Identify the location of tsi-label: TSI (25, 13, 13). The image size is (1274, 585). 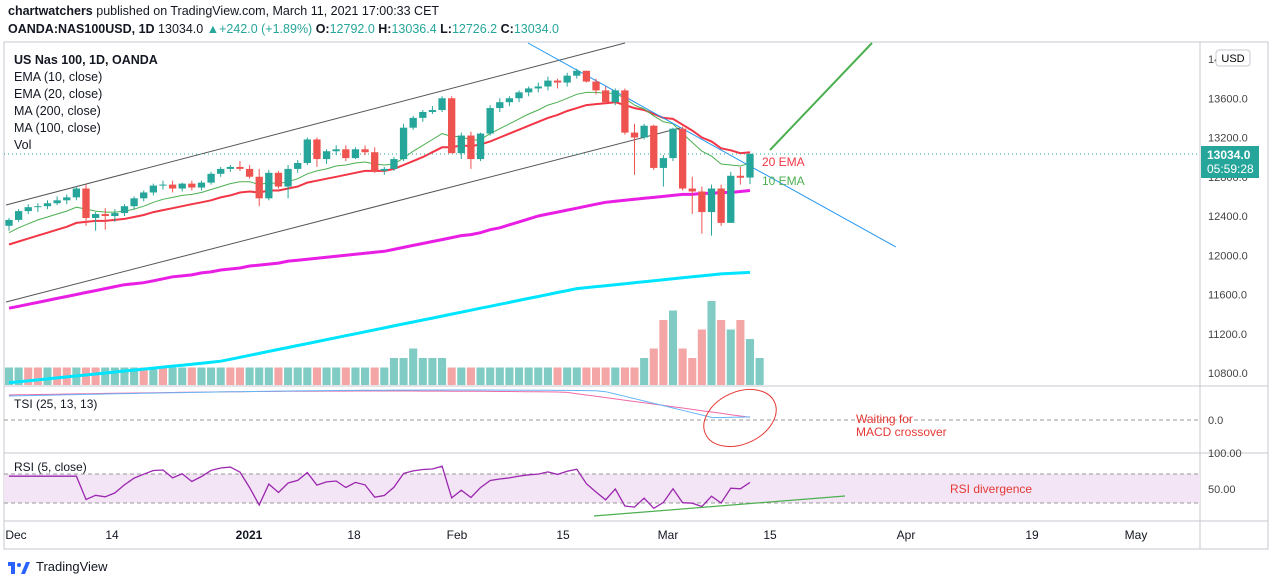
(56, 404).